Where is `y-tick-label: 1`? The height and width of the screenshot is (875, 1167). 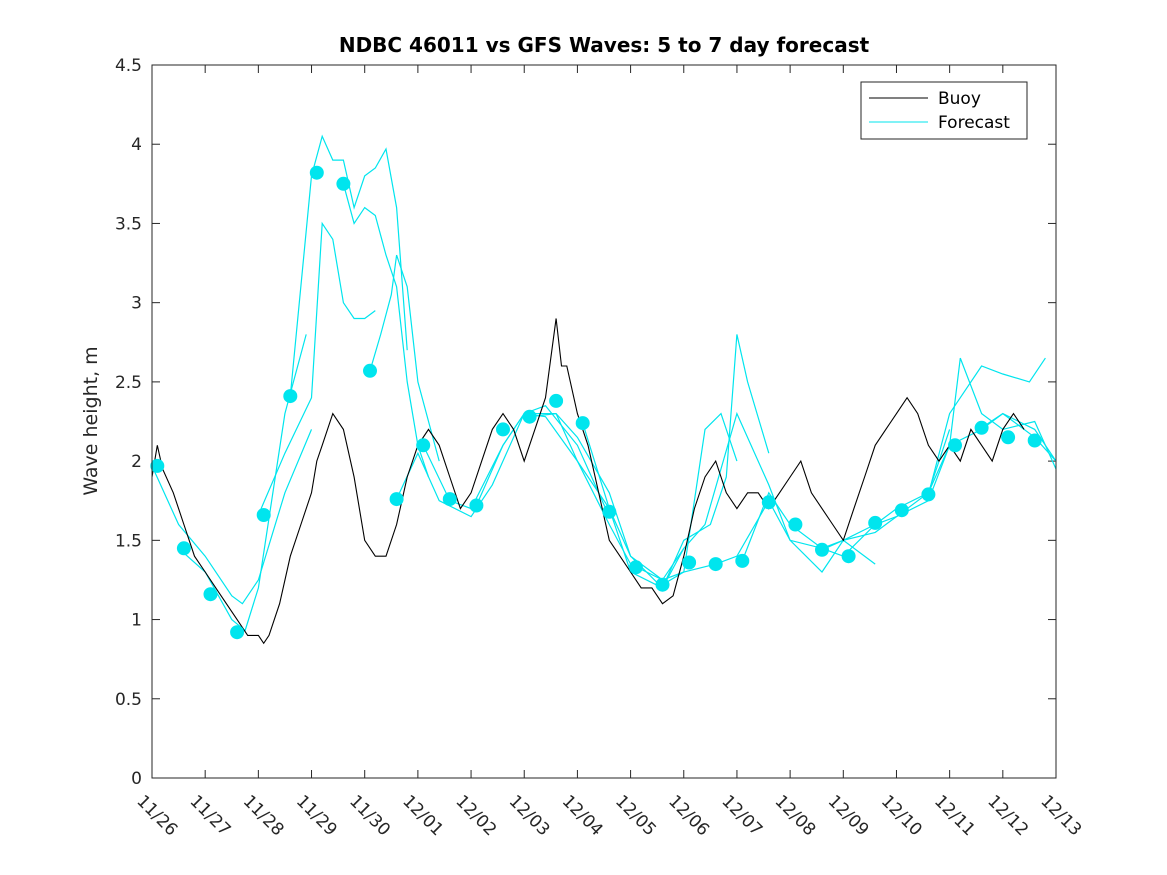 y-tick-label: 1 is located at coordinates (136, 621).